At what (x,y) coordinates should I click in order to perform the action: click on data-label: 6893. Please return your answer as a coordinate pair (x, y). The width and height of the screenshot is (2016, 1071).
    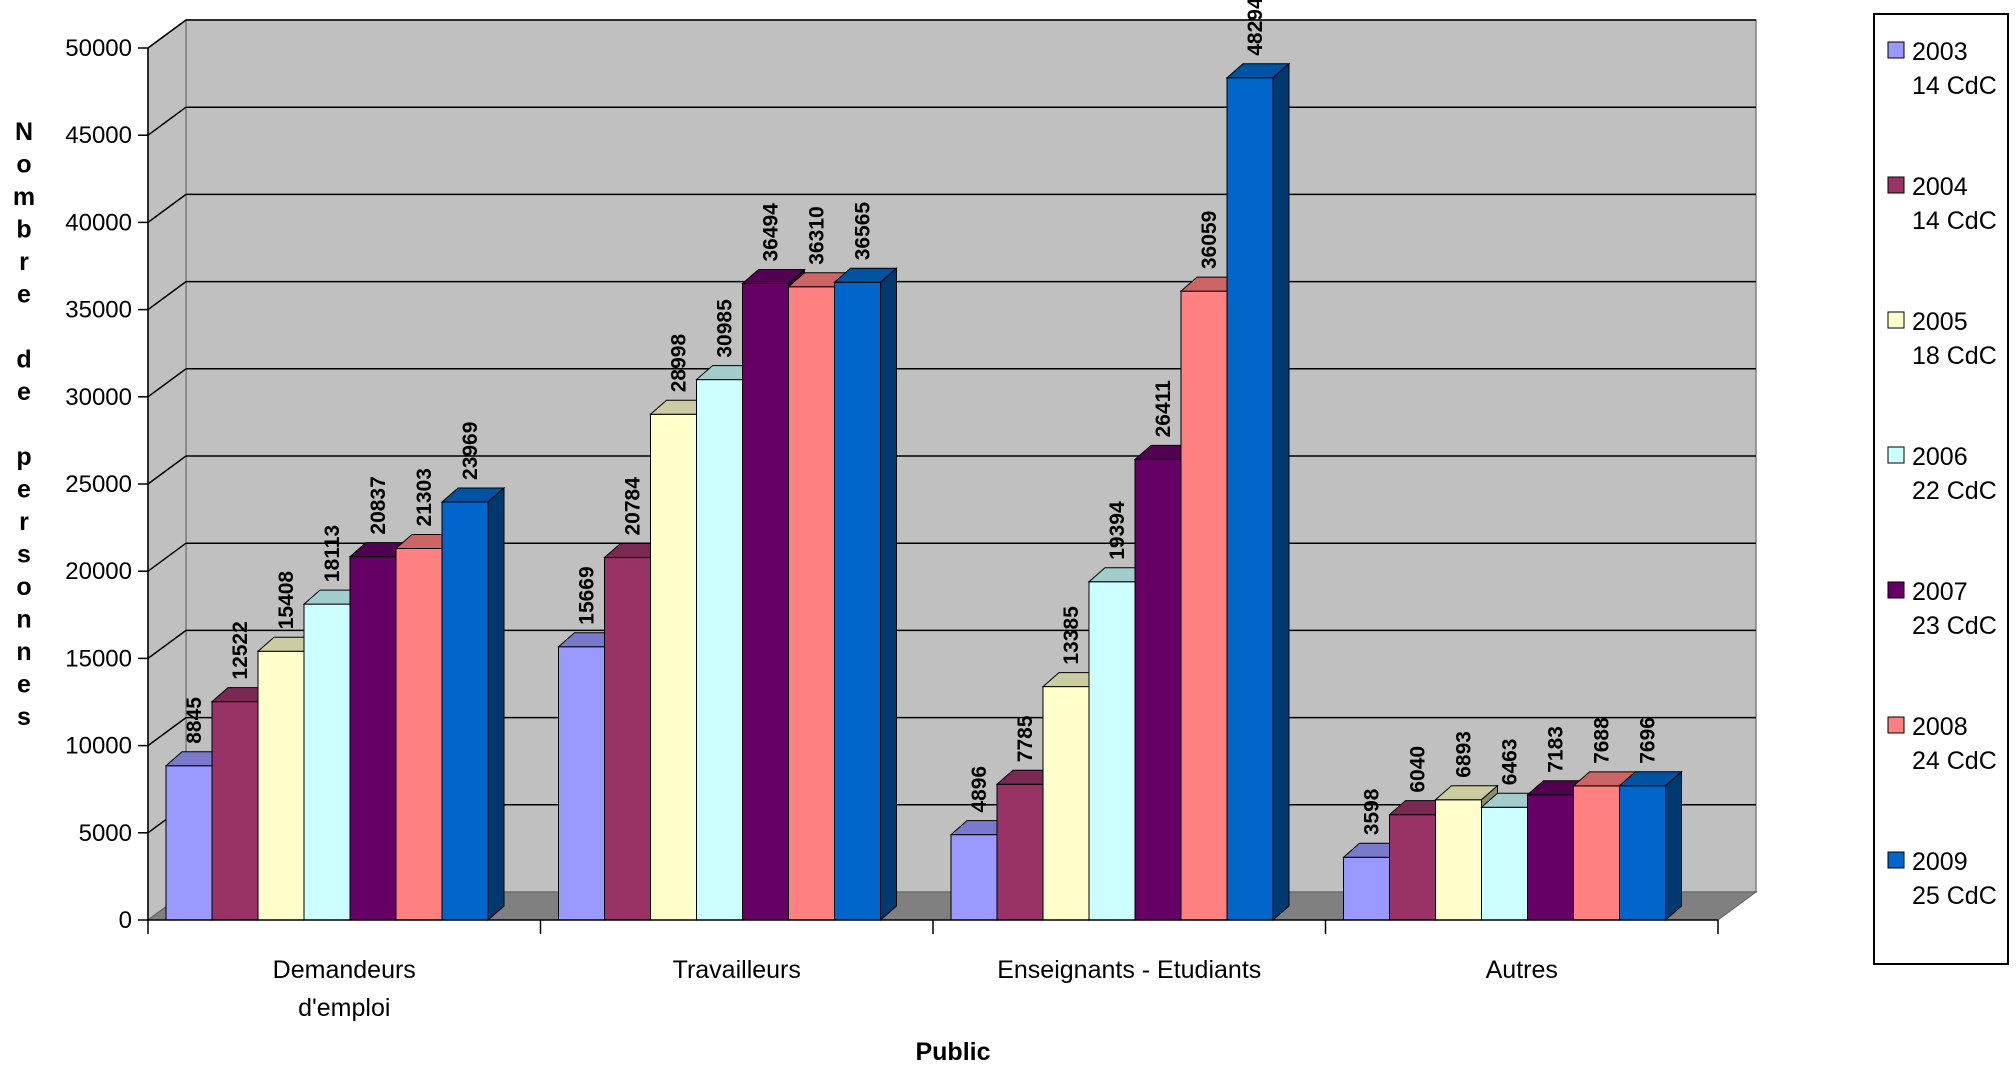
    Looking at the image, I should click on (1464, 754).